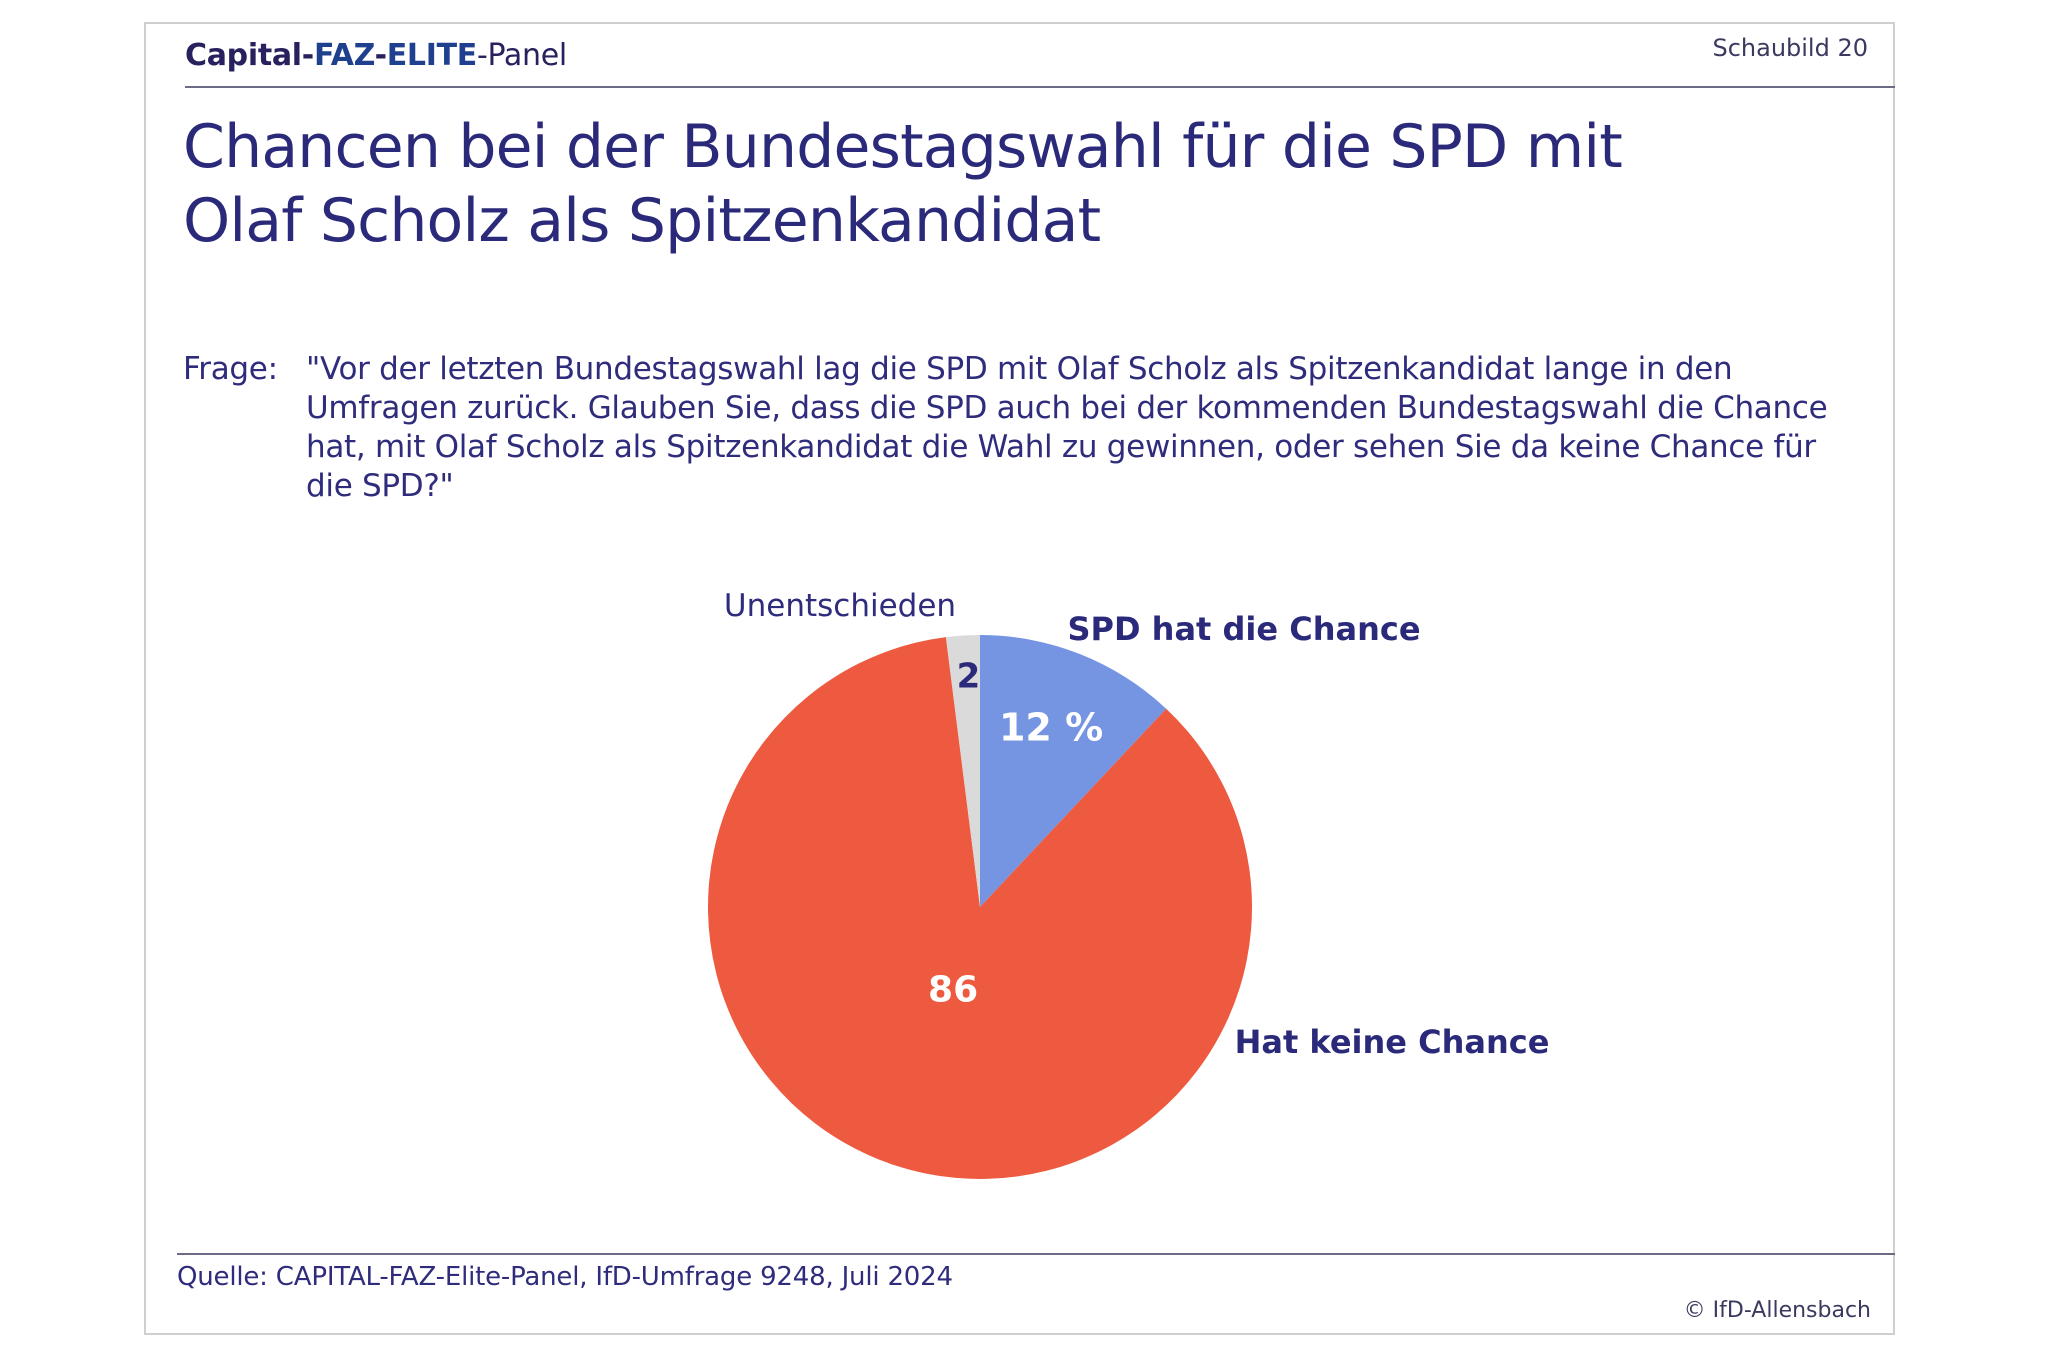 This screenshot has width=2048, height=1364. Describe the element at coordinates (230, 369) in the screenshot. I see `question-label: Frage:` at that location.